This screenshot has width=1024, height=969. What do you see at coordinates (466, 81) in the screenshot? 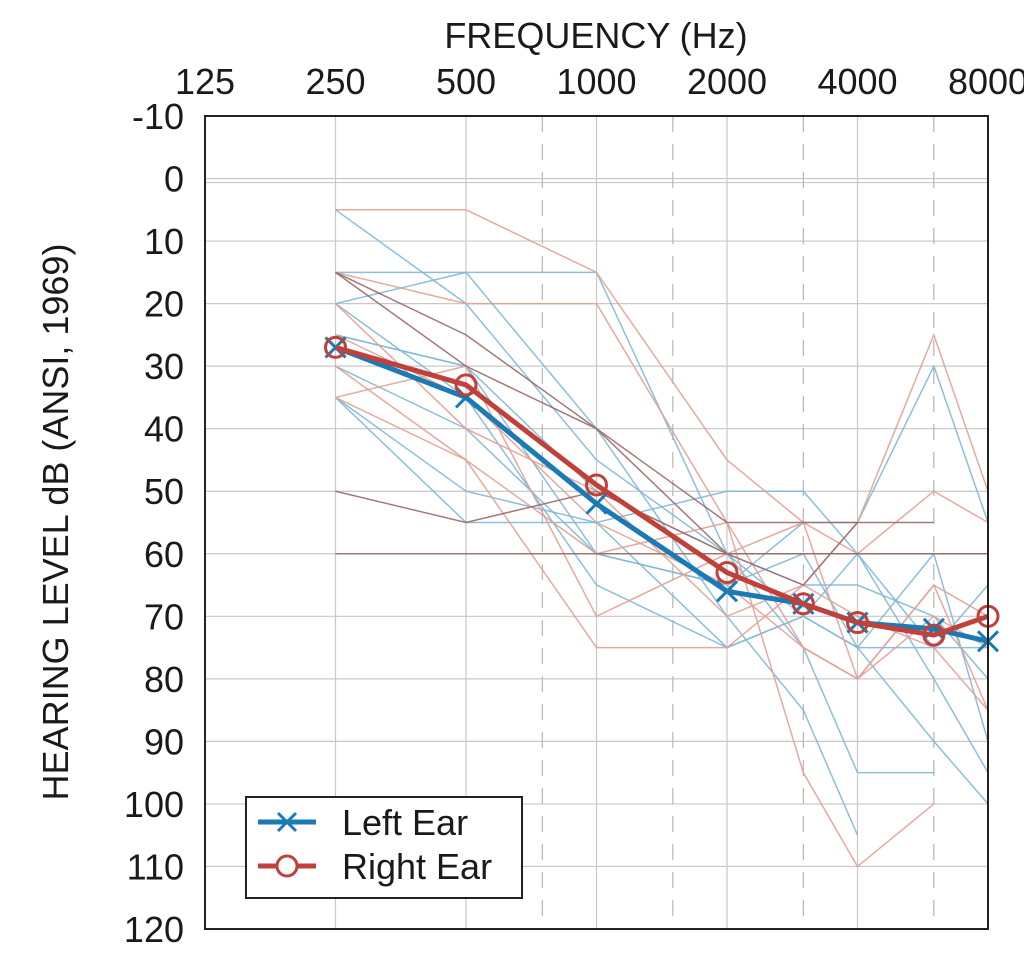
I see `x-tick-label: 500` at bounding box center [466, 81].